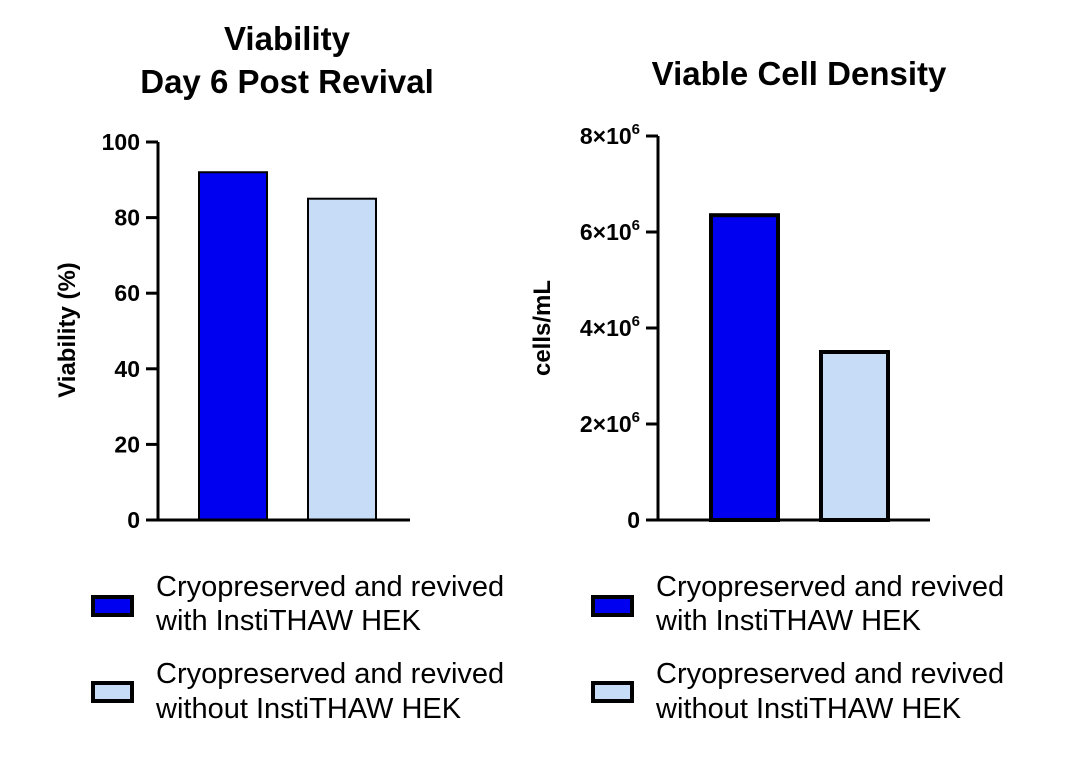  What do you see at coordinates (610, 231) in the screenshot?
I see `y-tick-label: 6×10⁶` at bounding box center [610, 231].